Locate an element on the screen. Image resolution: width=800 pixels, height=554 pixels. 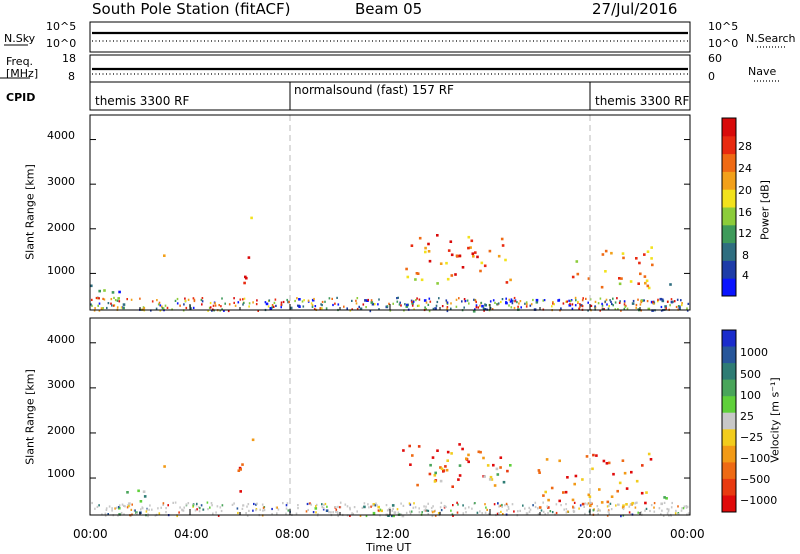
power-colorbar-segment is located at coordinates (729, 234).